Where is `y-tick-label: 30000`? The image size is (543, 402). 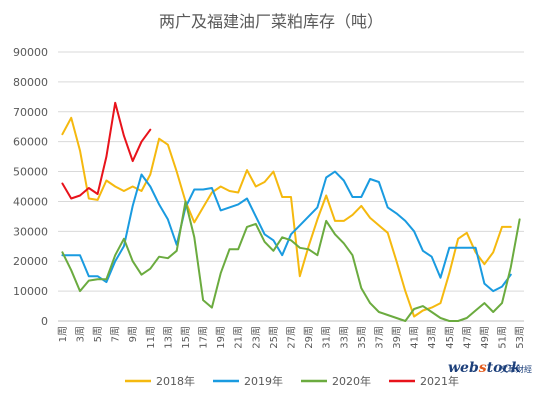
y-tick-label: 30000 is located at coordinates (30, 231).